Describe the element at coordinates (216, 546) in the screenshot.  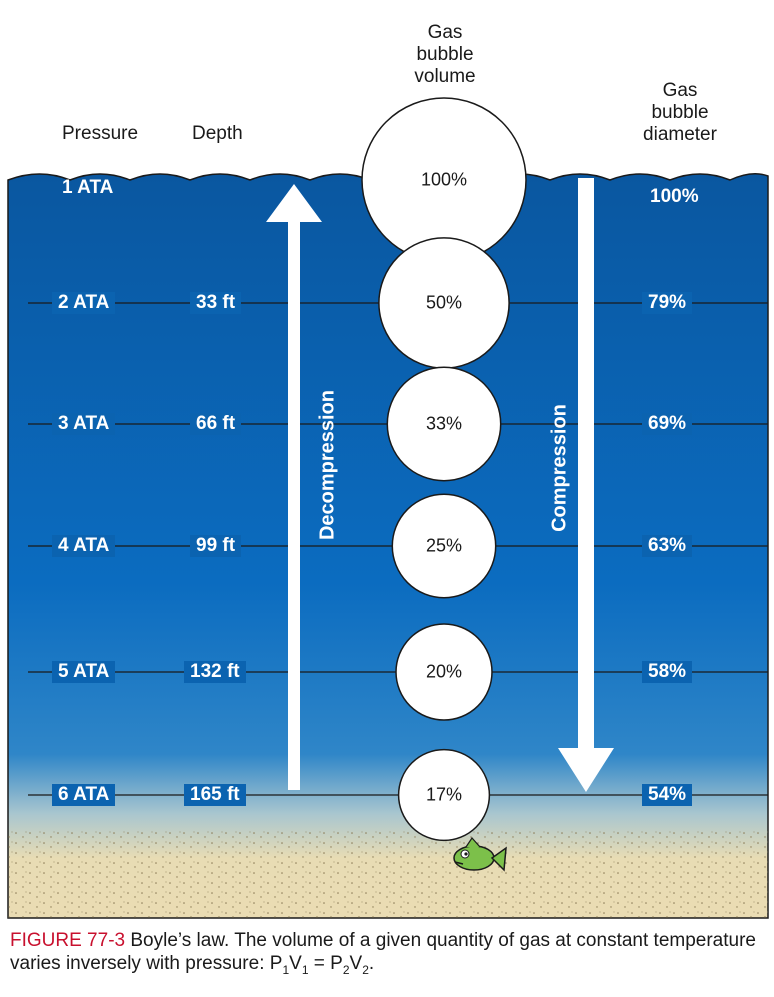
I see `depth-label: 99 ft` at that location.